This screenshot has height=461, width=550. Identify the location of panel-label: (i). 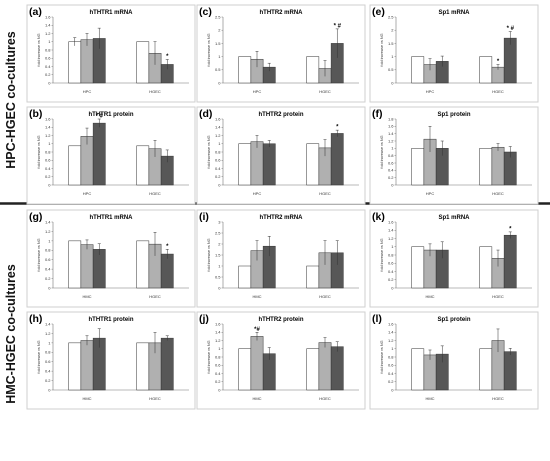
(204, 217).